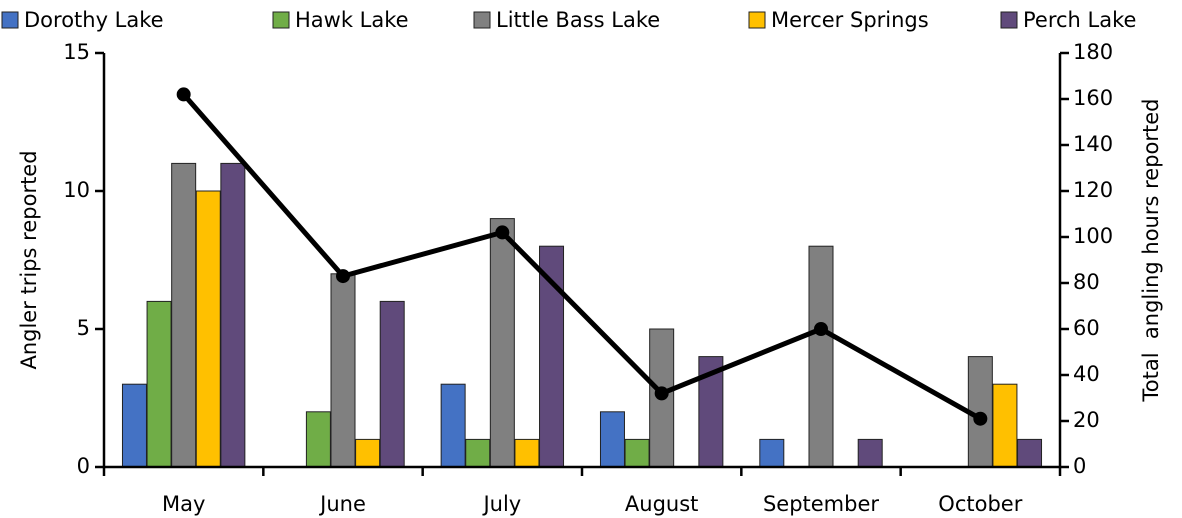  Describe the element at coordinates (850, 20) in the screenshot. I see `legend-label: Mercer Springs` at that location.